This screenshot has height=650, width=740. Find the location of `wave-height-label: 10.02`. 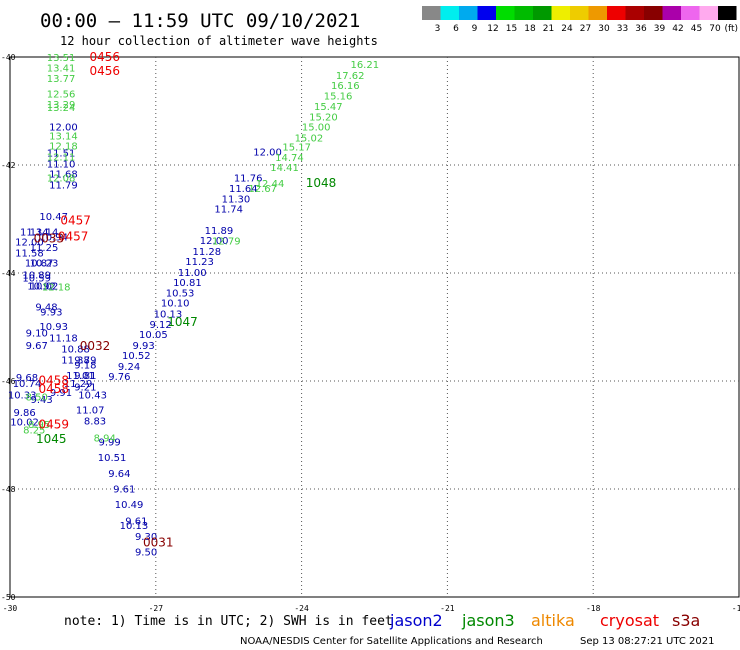

wave-height-label: 10.02 is located at coordinates (44, 286).